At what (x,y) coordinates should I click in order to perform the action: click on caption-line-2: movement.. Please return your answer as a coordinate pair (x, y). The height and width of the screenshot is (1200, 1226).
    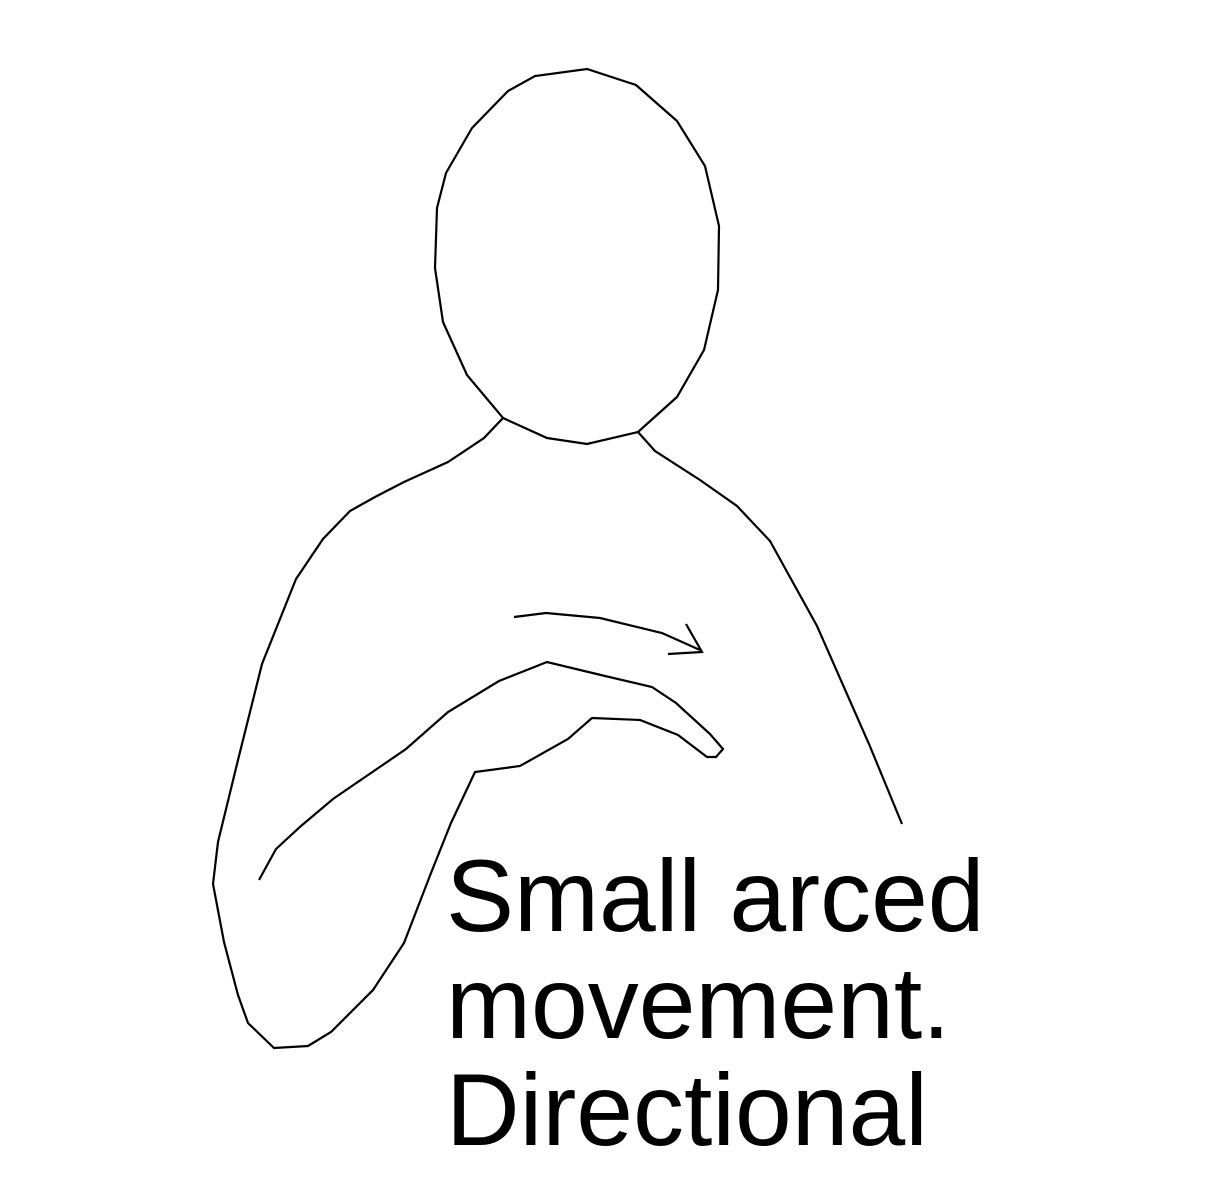
    Looking at the image, I should click on (698, 1003).